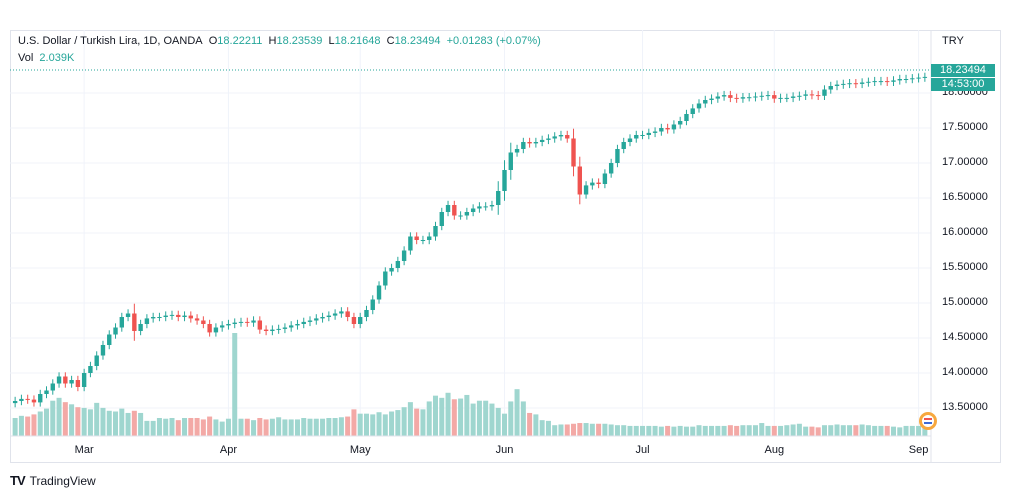 The width and height of the screenshot is (1012, 498). I want to click on legend-open-value: 18.22211, so click(240, 41).